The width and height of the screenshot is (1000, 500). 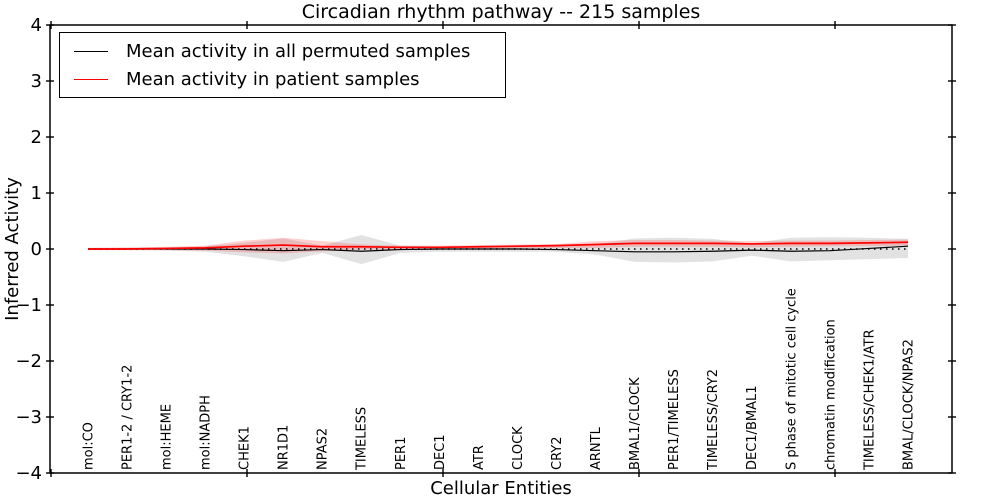 I want to click on y-tick-label: −3, so click(x=28, y=417).